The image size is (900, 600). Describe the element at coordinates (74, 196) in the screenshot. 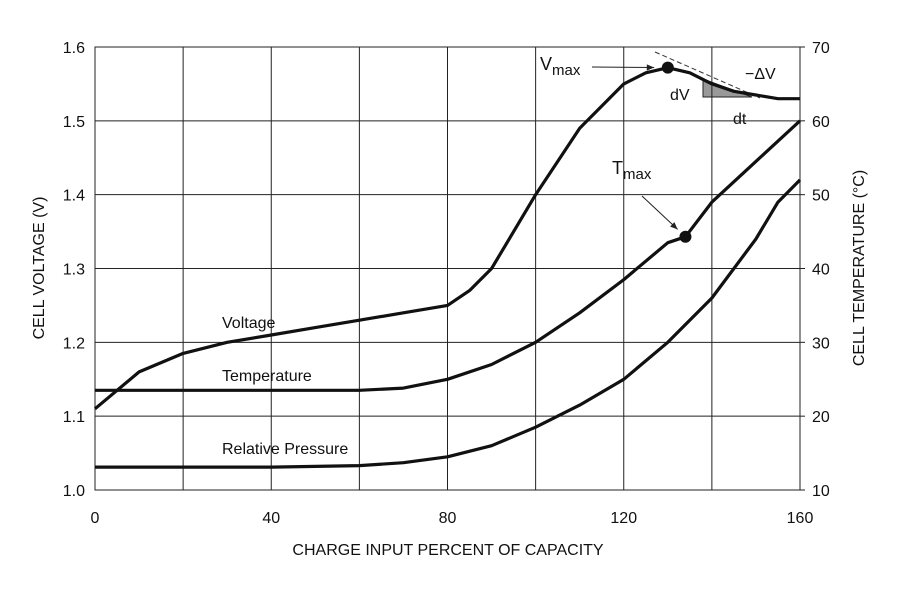

I see `y-tick-label: 1.4` at that location.